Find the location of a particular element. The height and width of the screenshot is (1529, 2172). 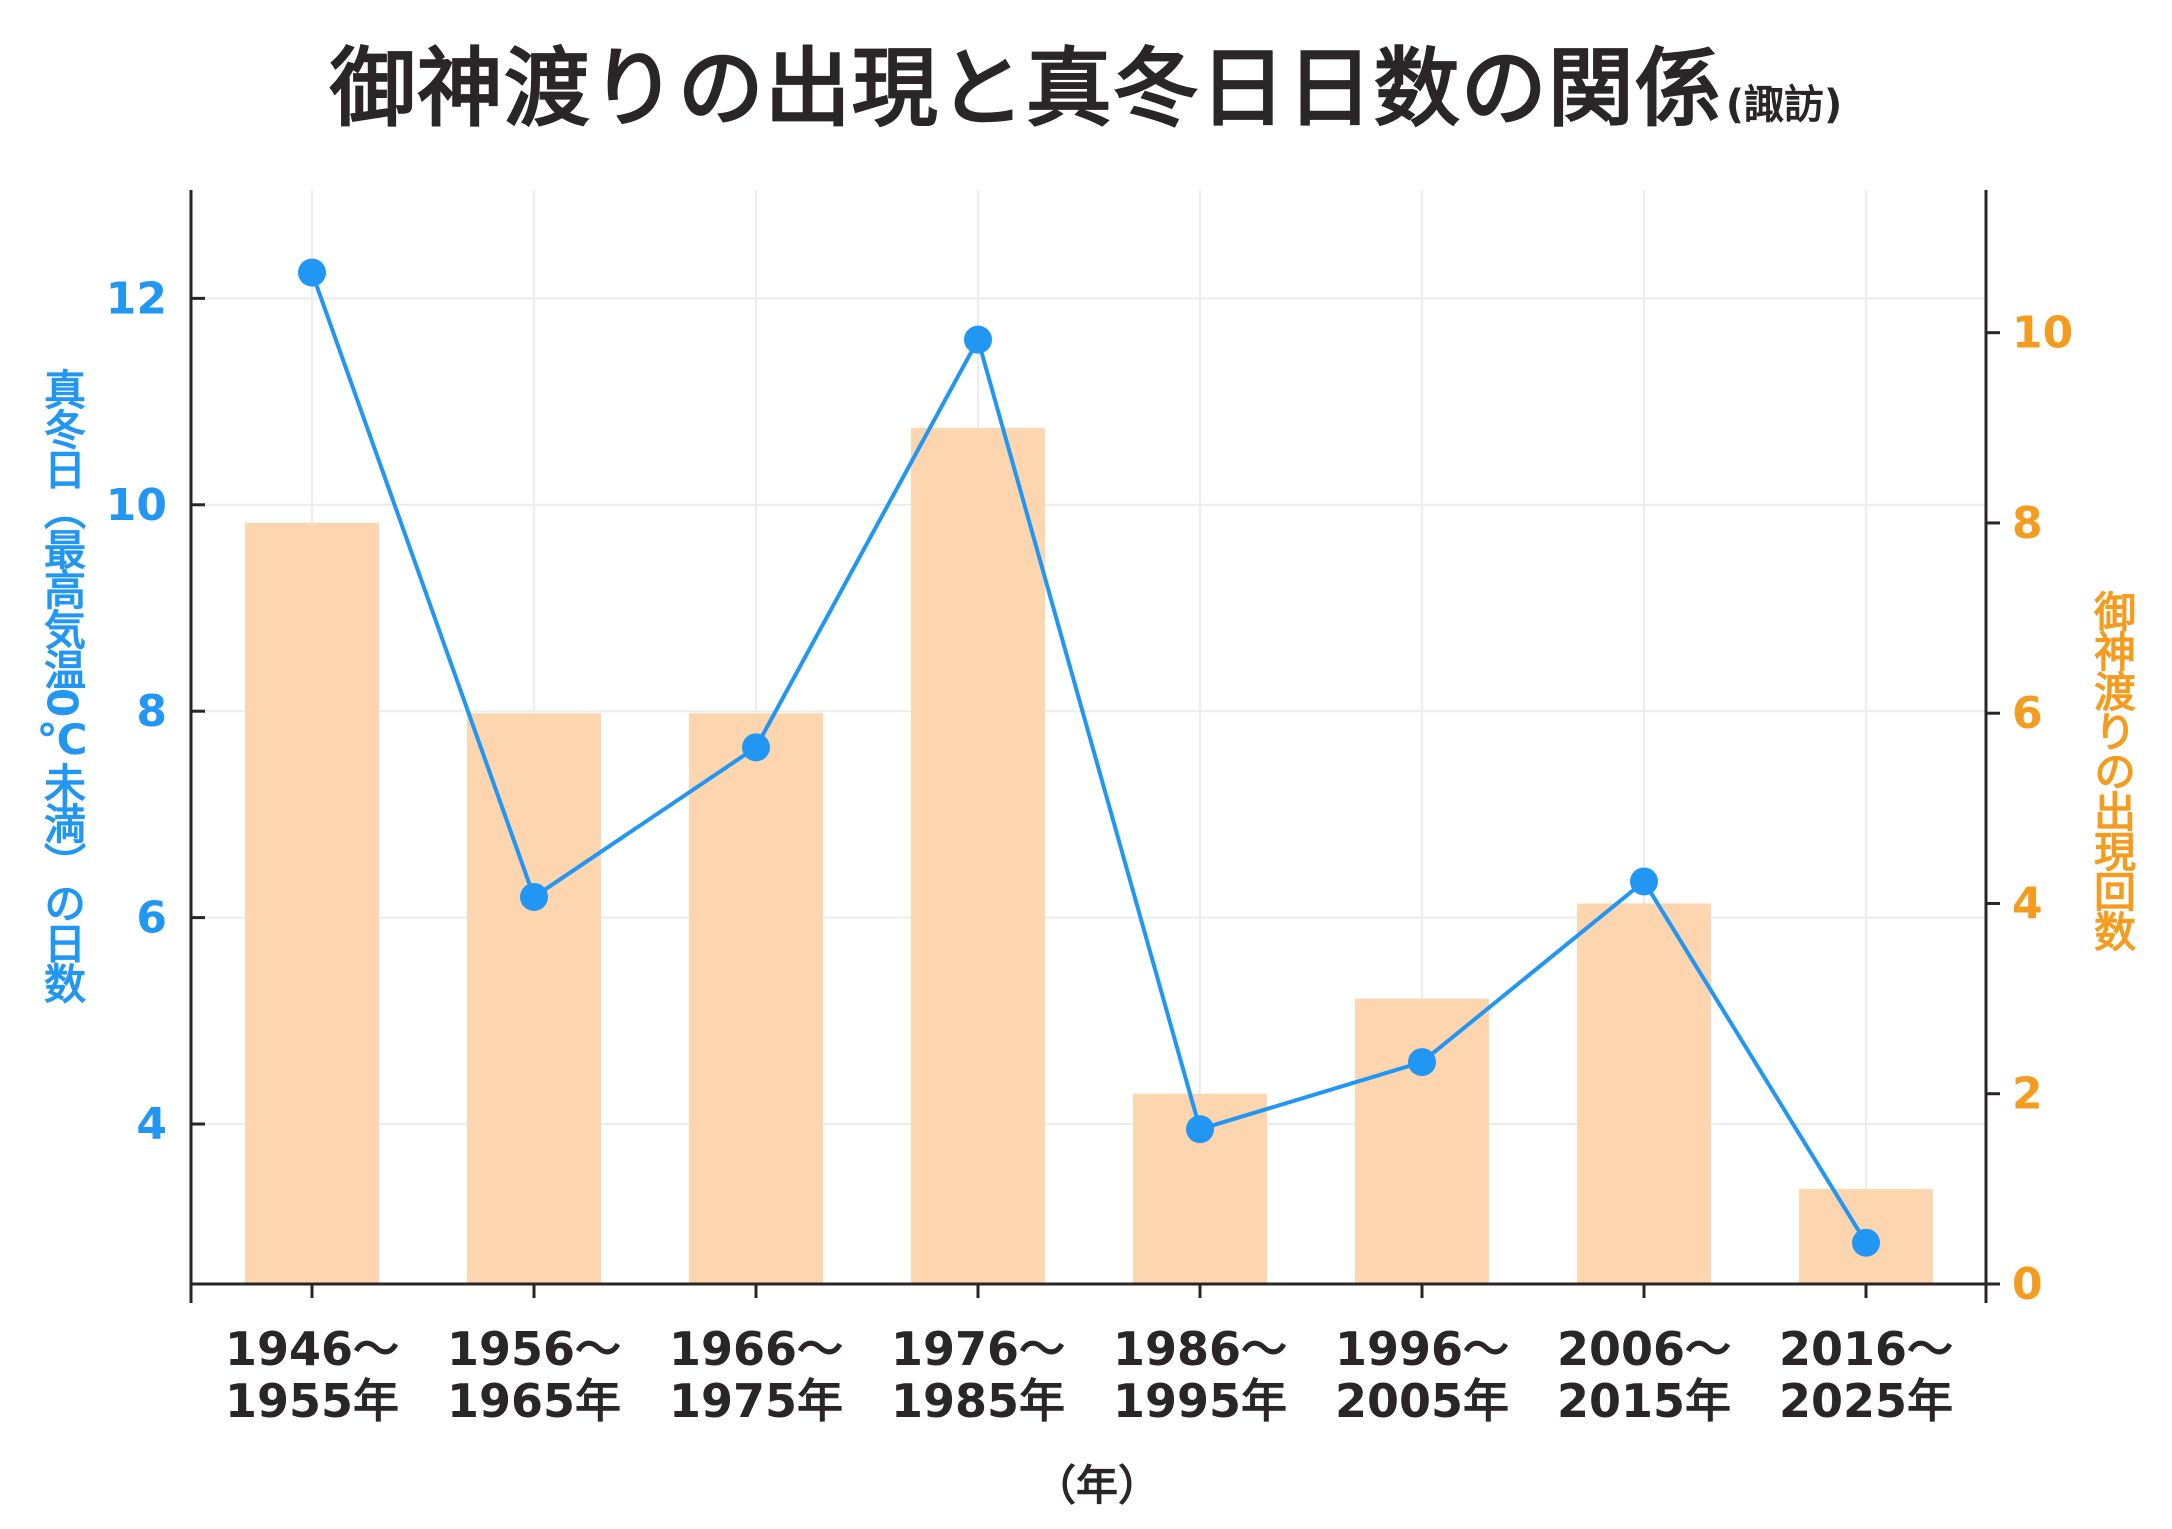

chart-title-main: 御神渡りの出現と真冬日日数の関係 is located at coordinates (1025, 89).